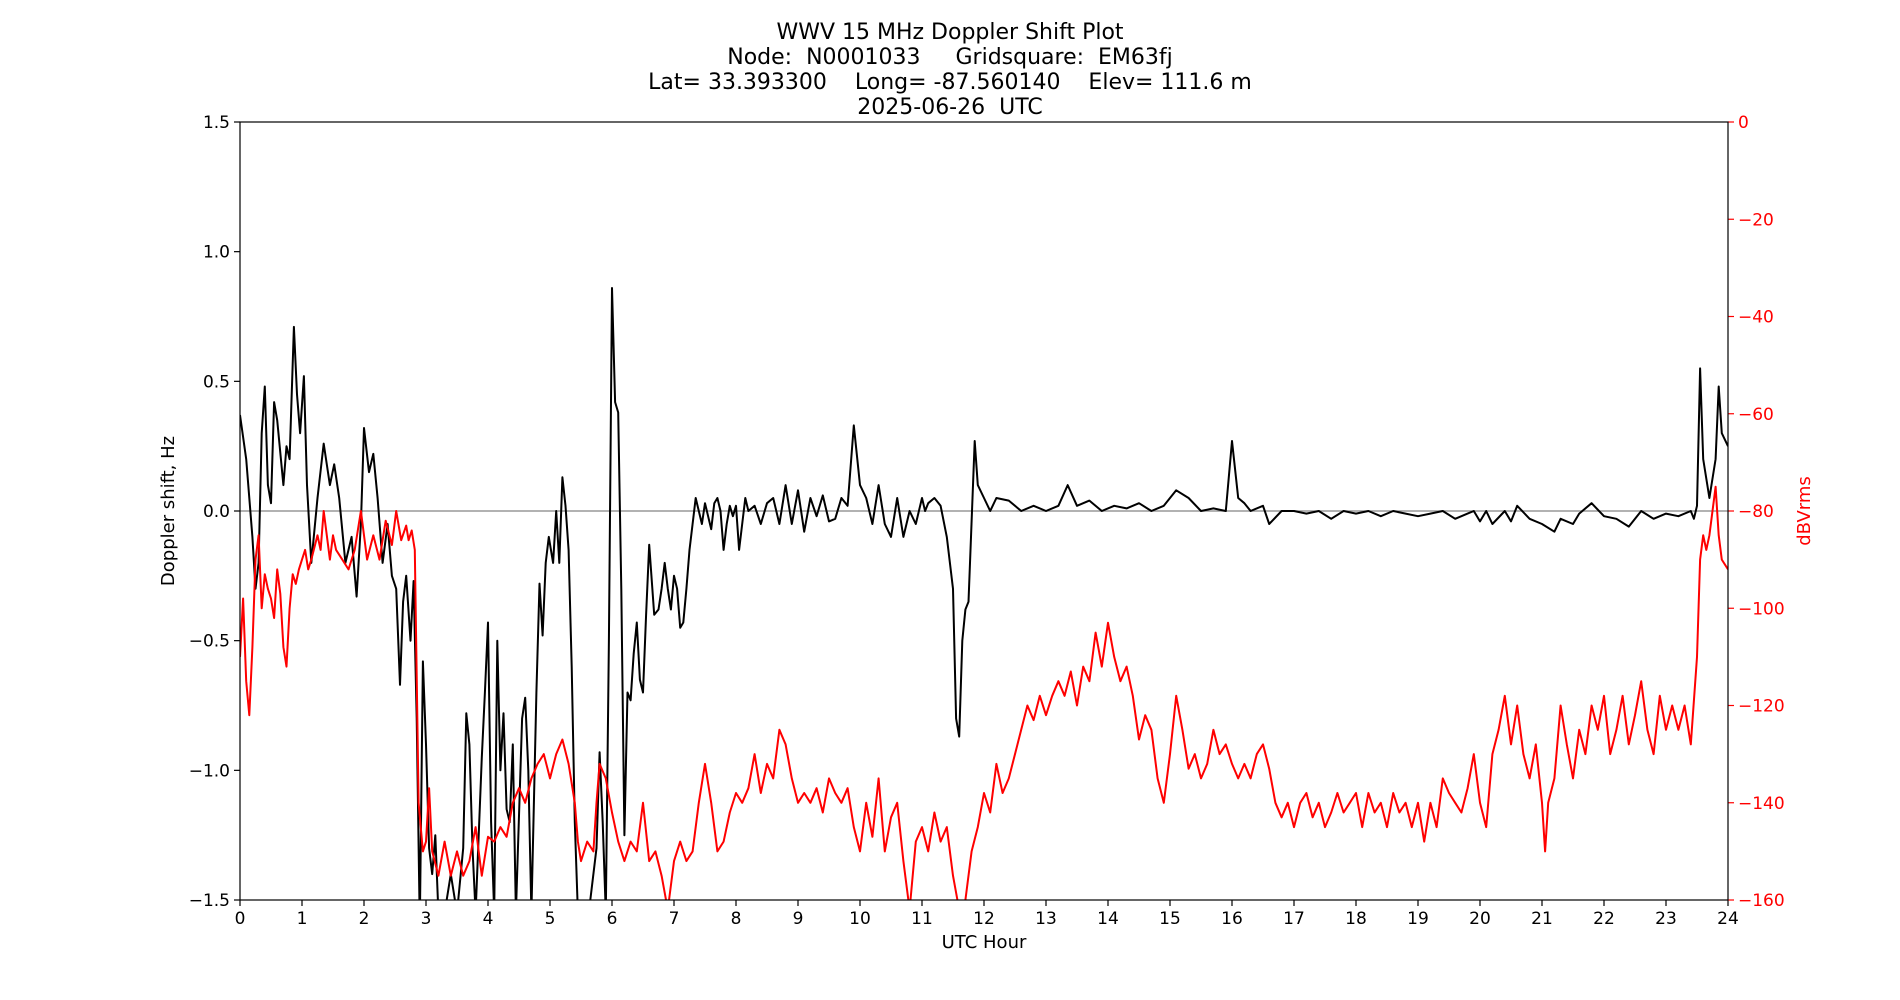 The width and height of the screenshot is (1900, 1000). What do you see at coordinates (798, 919) in the screenshot?
I see `x-tick-label: 9` at bounding box center [798, 919].